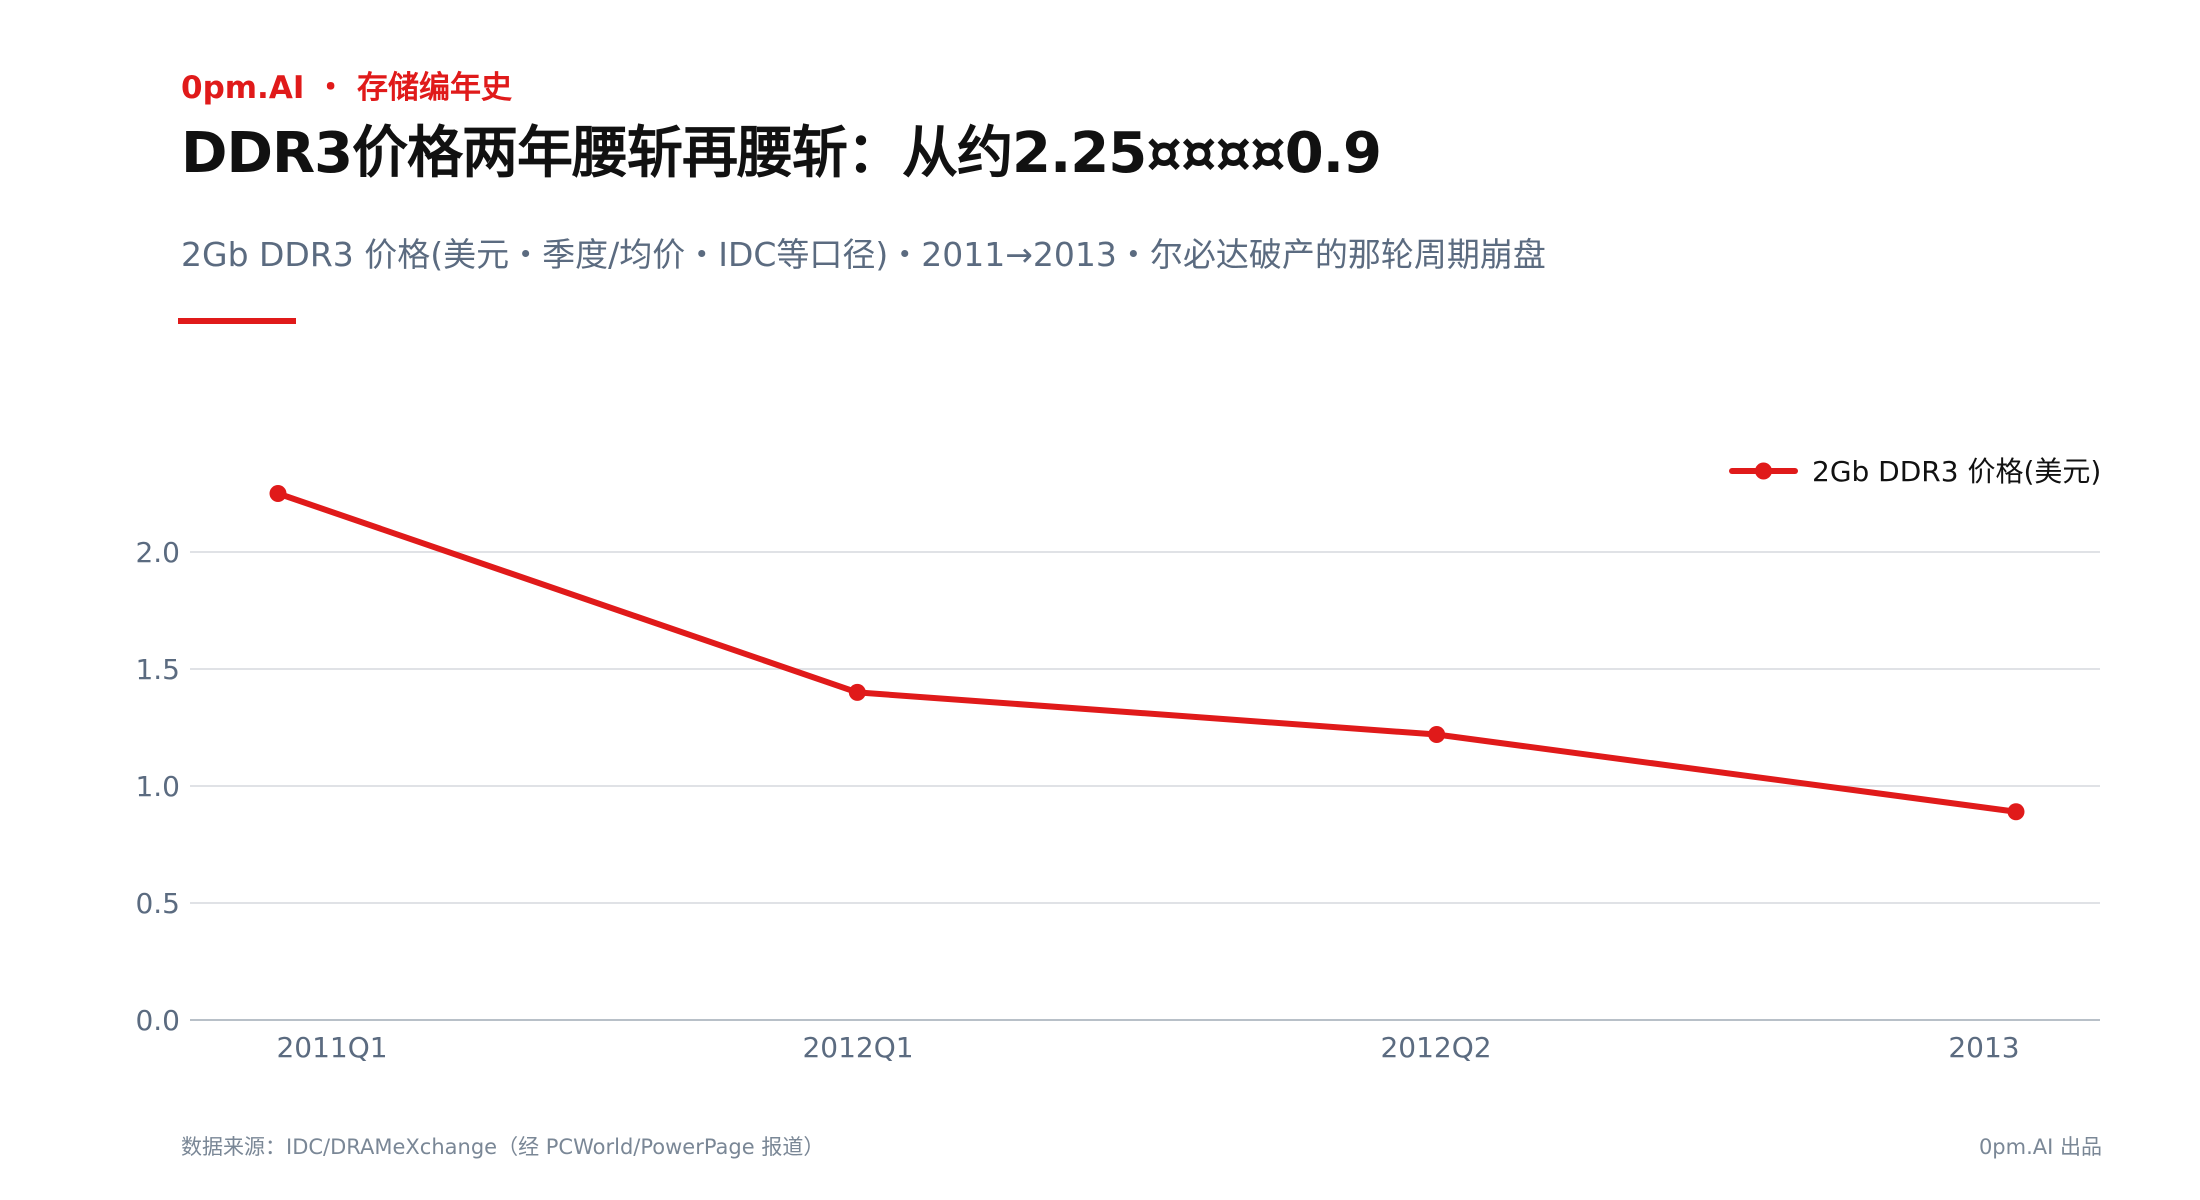  What do you see at coordinates (1435, 1047) in the screenshot?
I see `x-tick-label: 2012Q2` at bounding box center [1435, 1047].